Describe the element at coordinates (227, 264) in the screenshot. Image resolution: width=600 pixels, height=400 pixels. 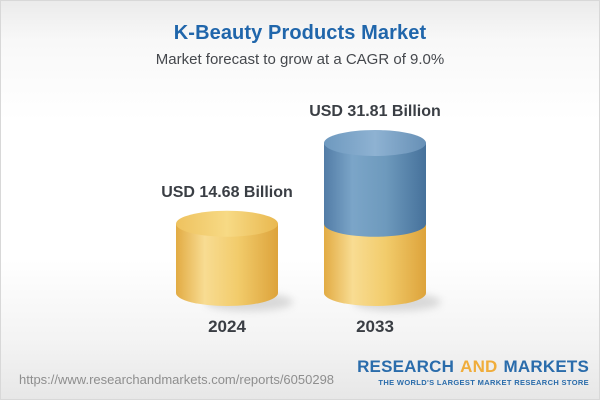
I see `cylinder-2024` at that location.